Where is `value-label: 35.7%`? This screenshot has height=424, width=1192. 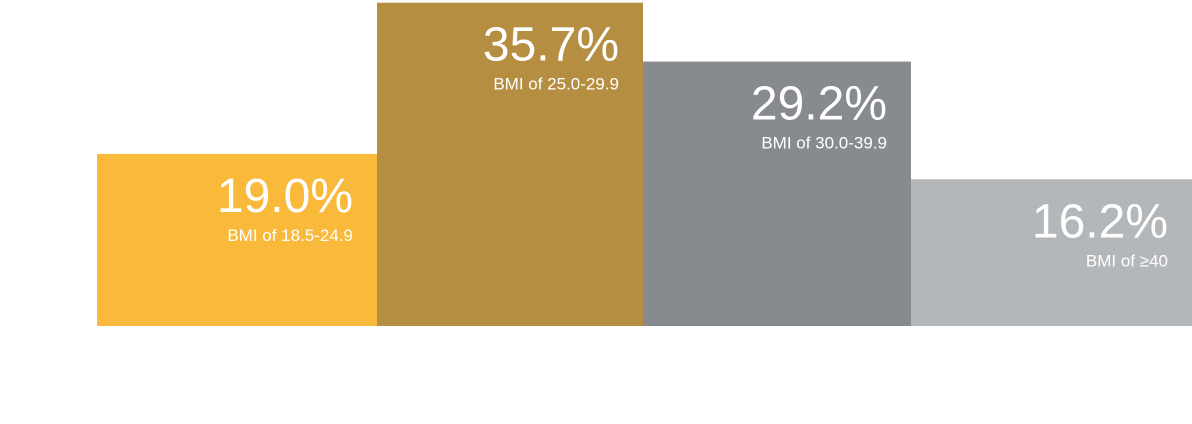 value-label: 35.7% is located at coordinates (551, 45).